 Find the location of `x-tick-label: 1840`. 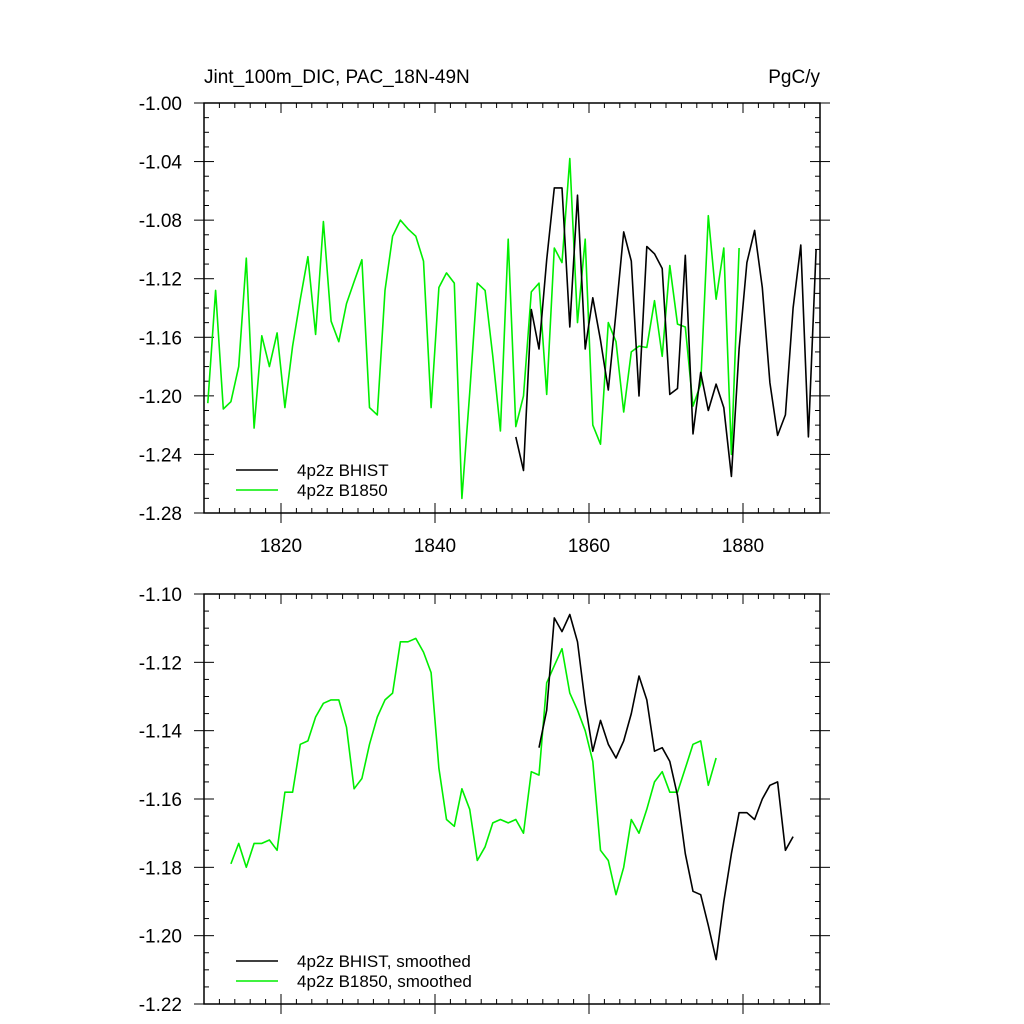

x-tick-label: 1840 is located at coordinates (435, 546).